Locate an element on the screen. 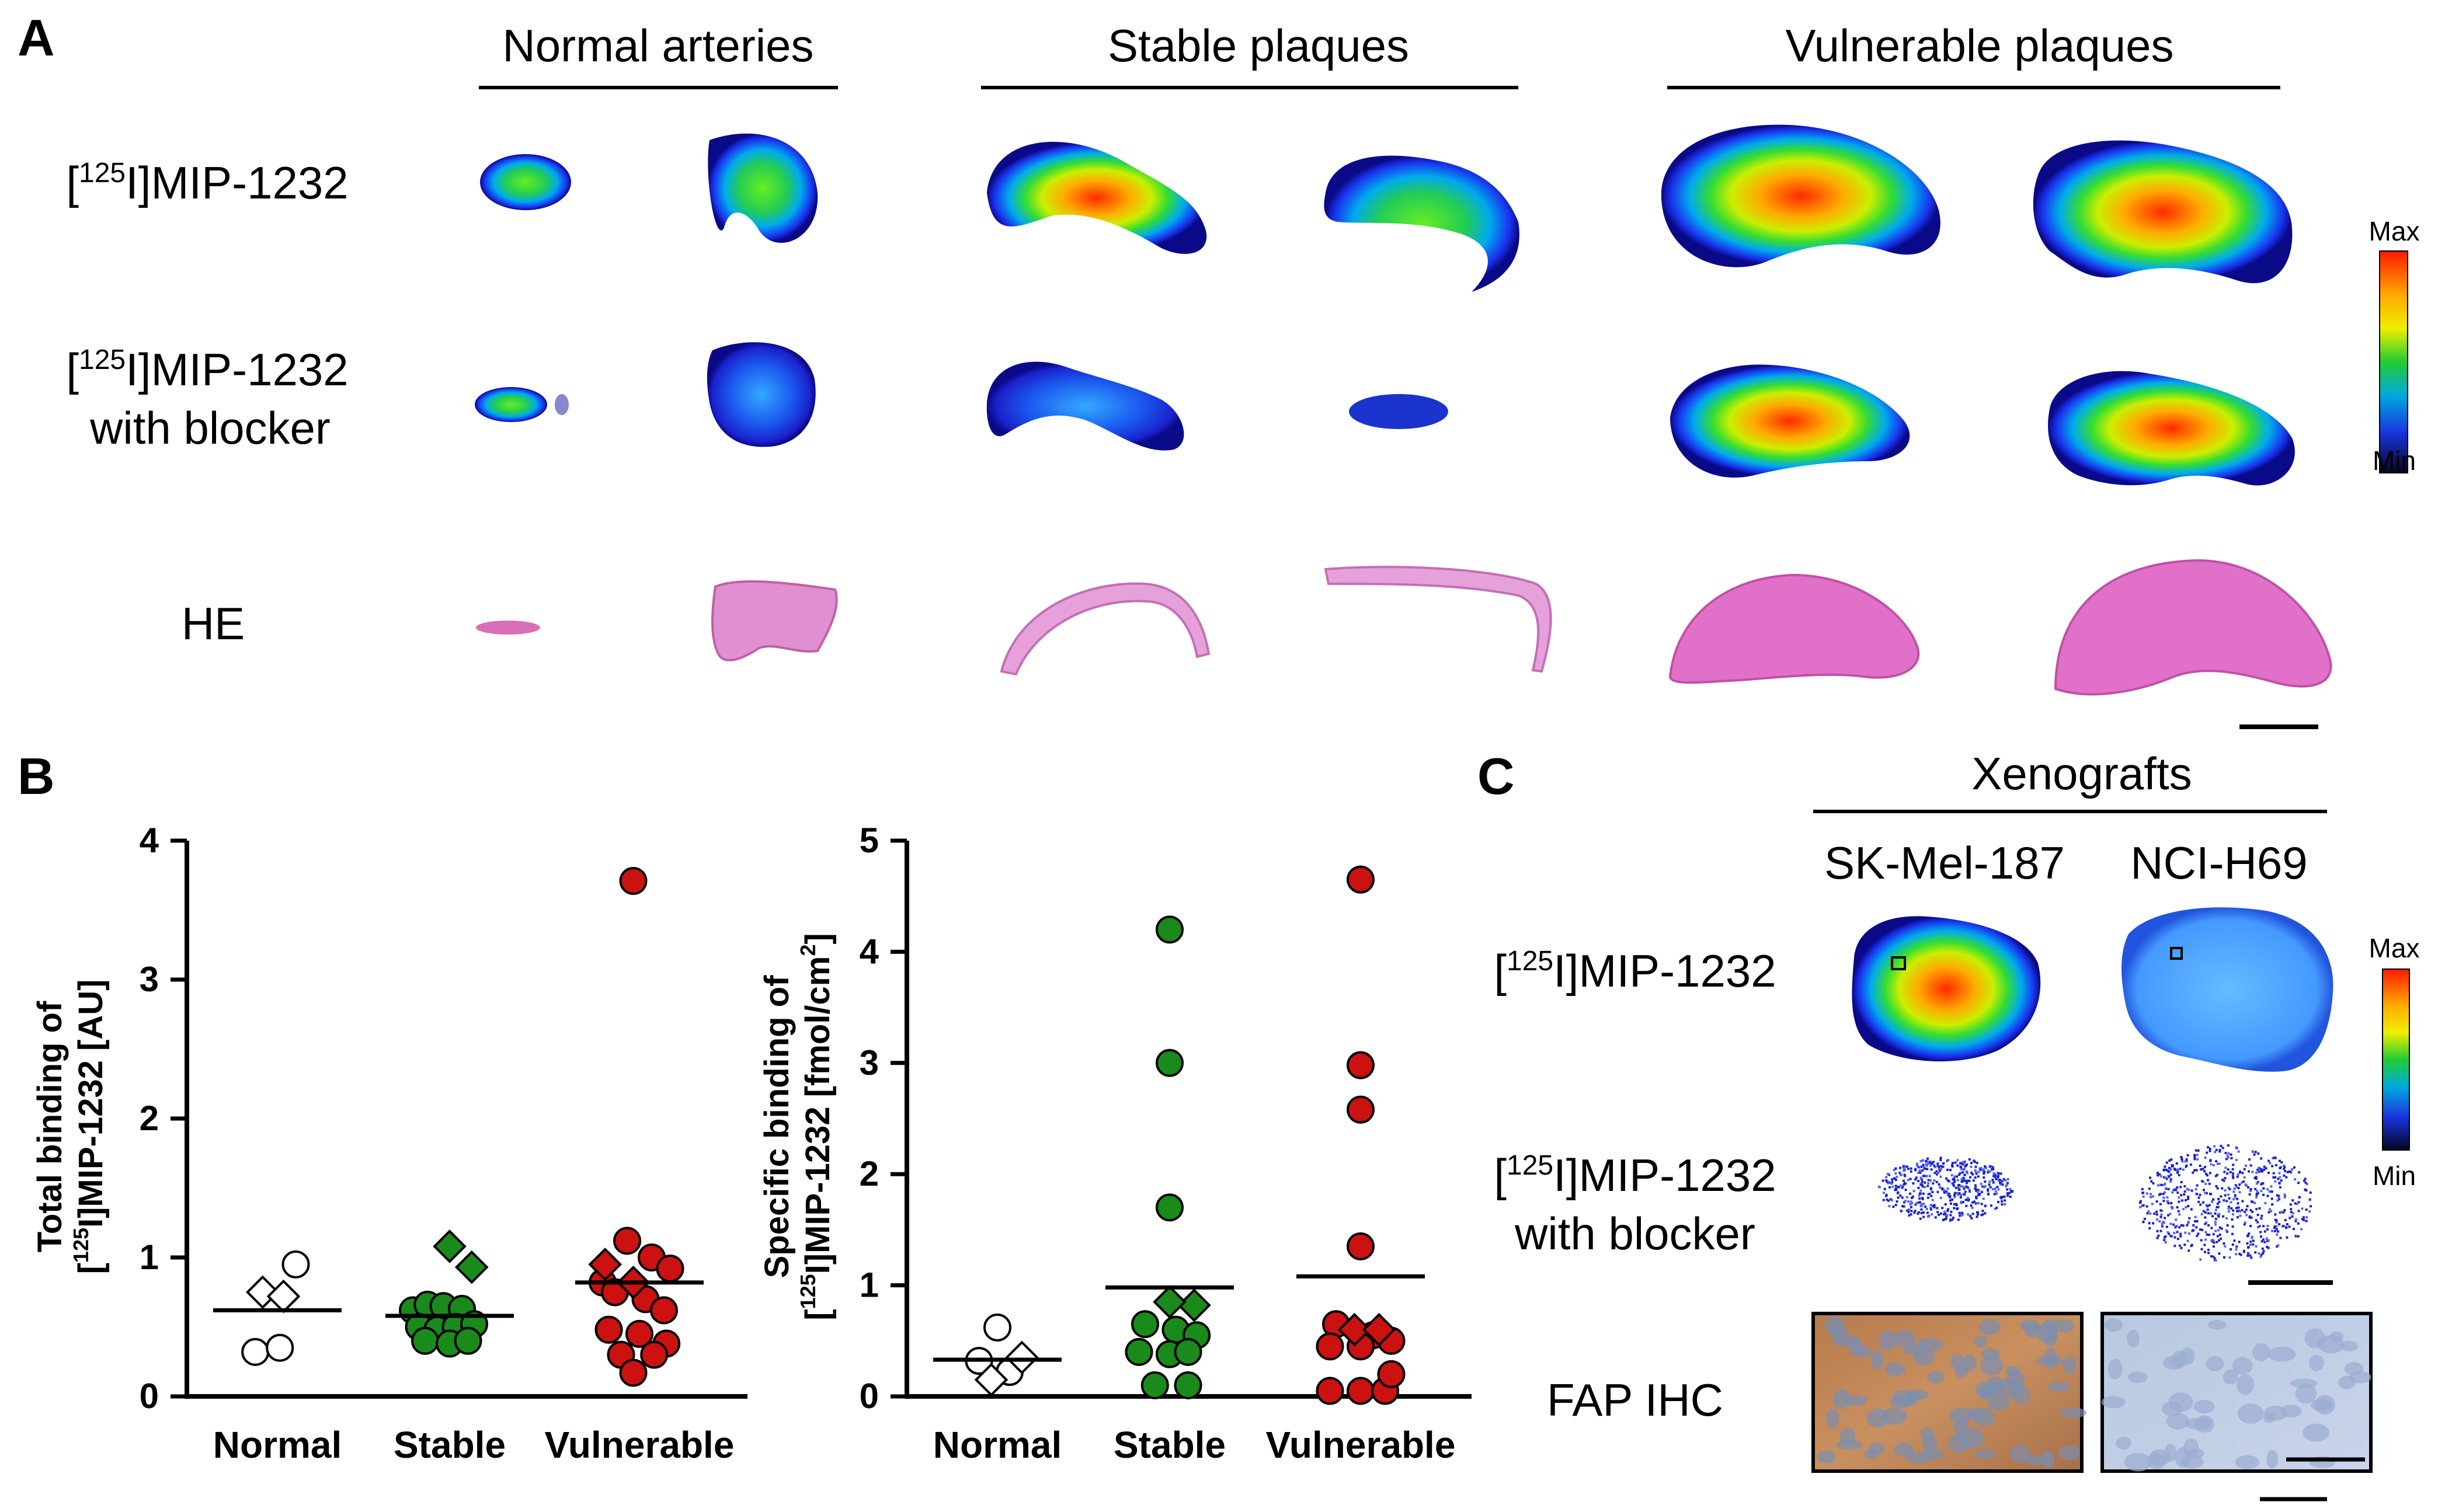 This screenshot has height=1512, width=2438. header-normal-arteries: Normal arteries is located at coordinates (657, 46).